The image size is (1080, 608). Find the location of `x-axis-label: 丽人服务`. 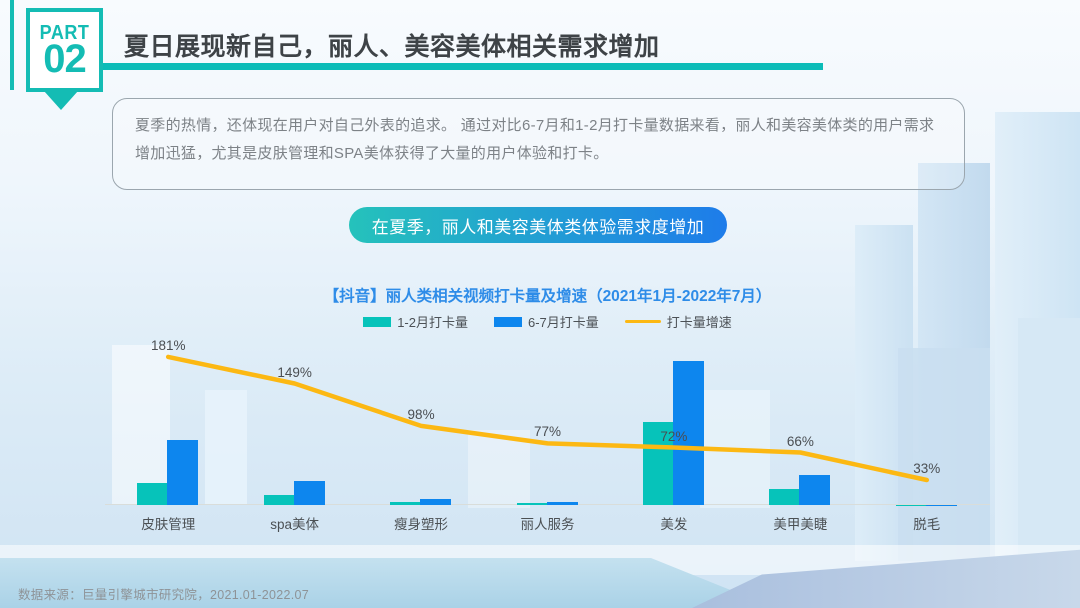

x-axis-label: 丽人服务 is located at coordinates (547, 524).